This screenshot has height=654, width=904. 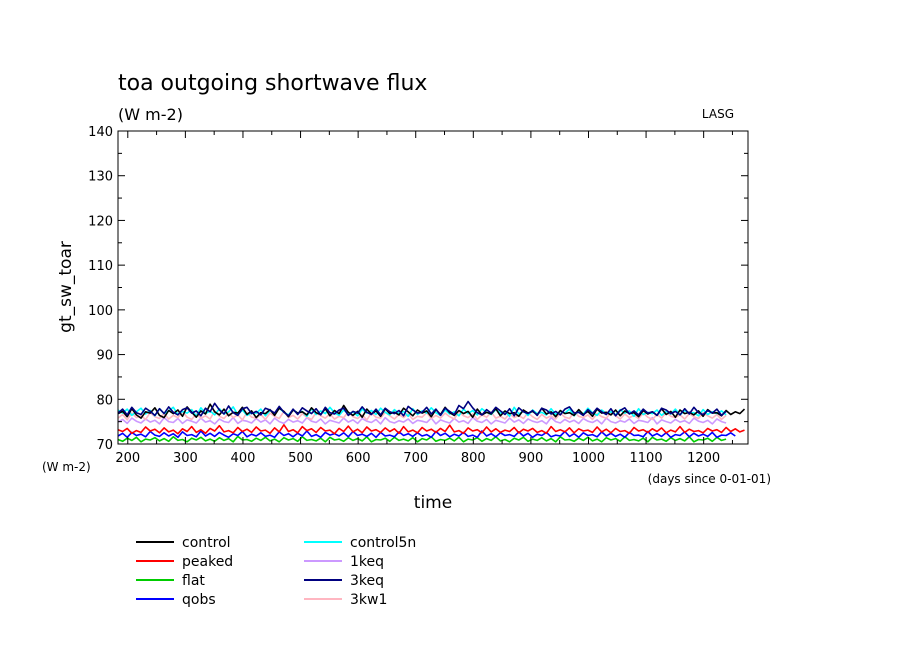 I want to click on watermark-lasg: LASG, so click(x=718, y=114).